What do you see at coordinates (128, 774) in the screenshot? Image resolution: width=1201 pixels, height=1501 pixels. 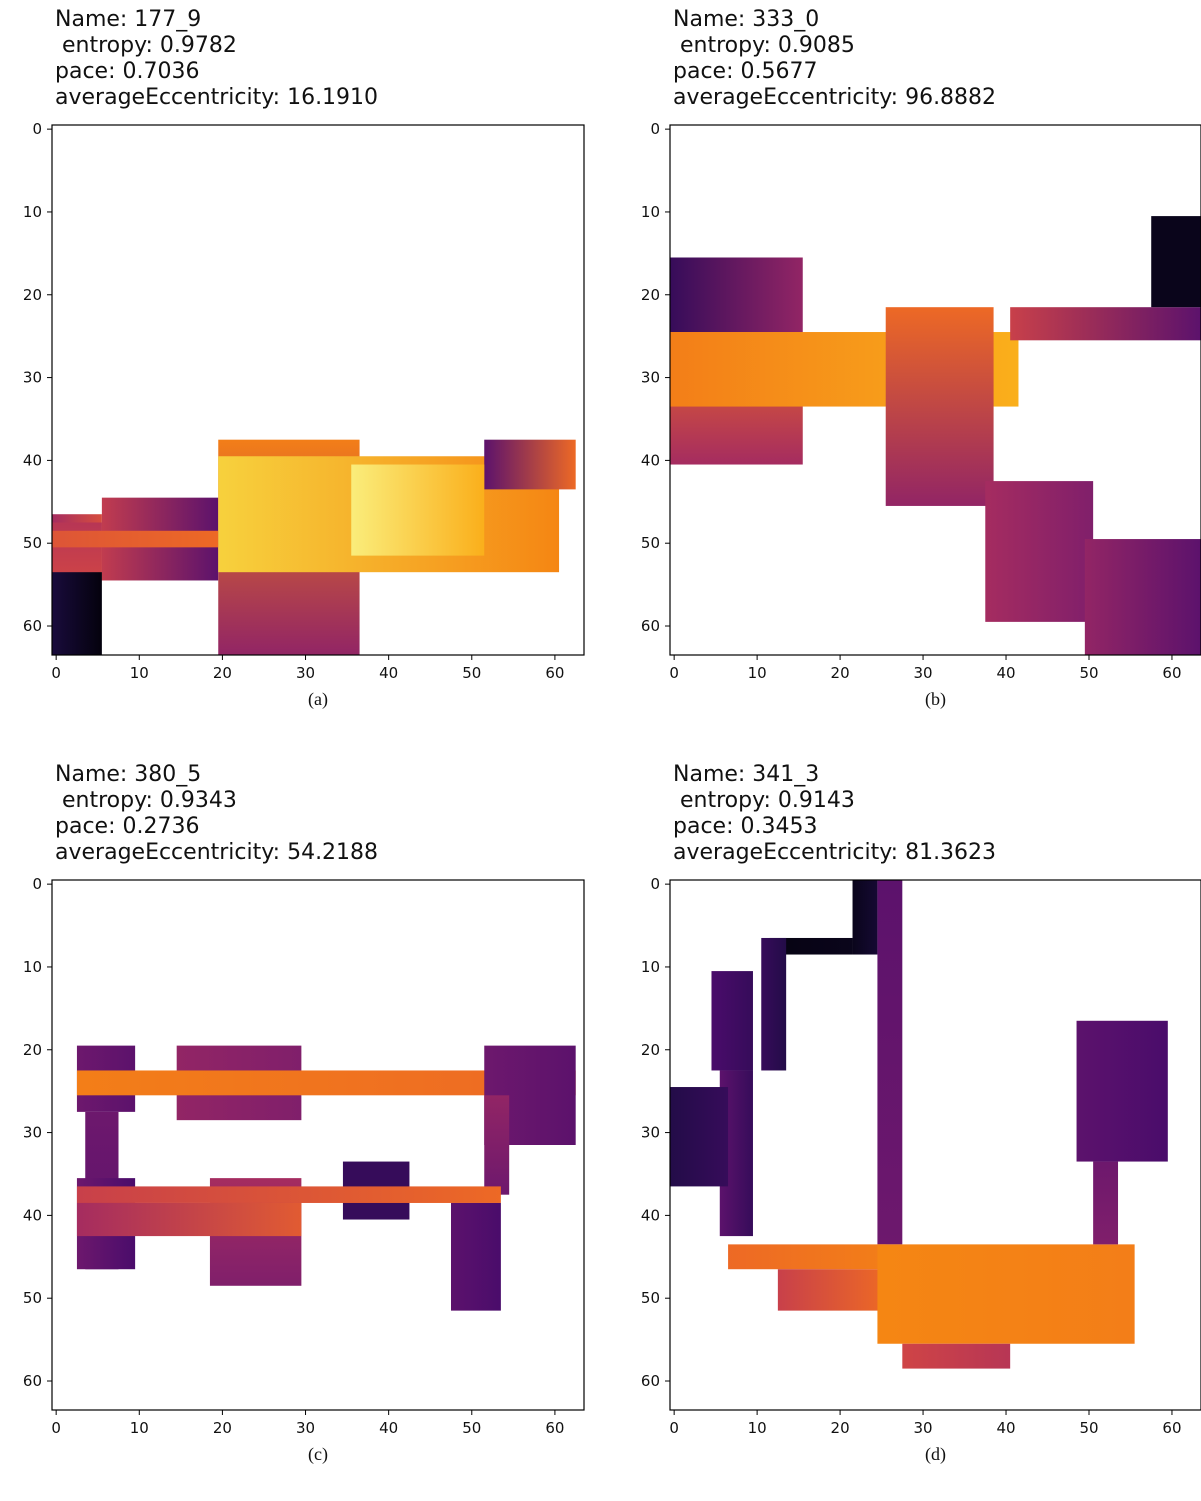 I see `panel-title-line: Name: 380_5` at bounding box center [128, 774].